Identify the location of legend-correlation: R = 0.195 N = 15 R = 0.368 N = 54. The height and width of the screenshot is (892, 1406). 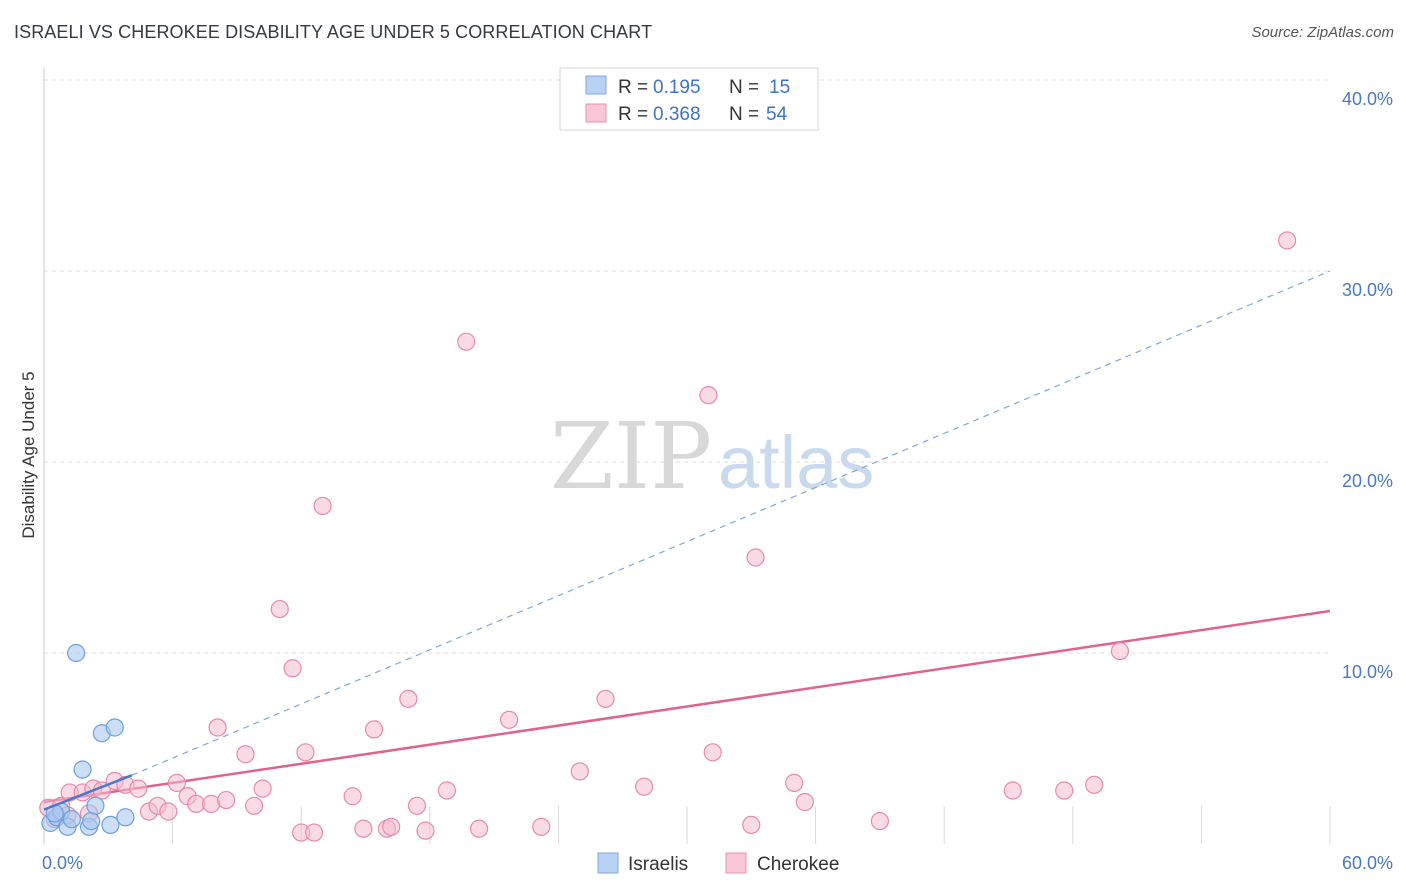
(689, 99).